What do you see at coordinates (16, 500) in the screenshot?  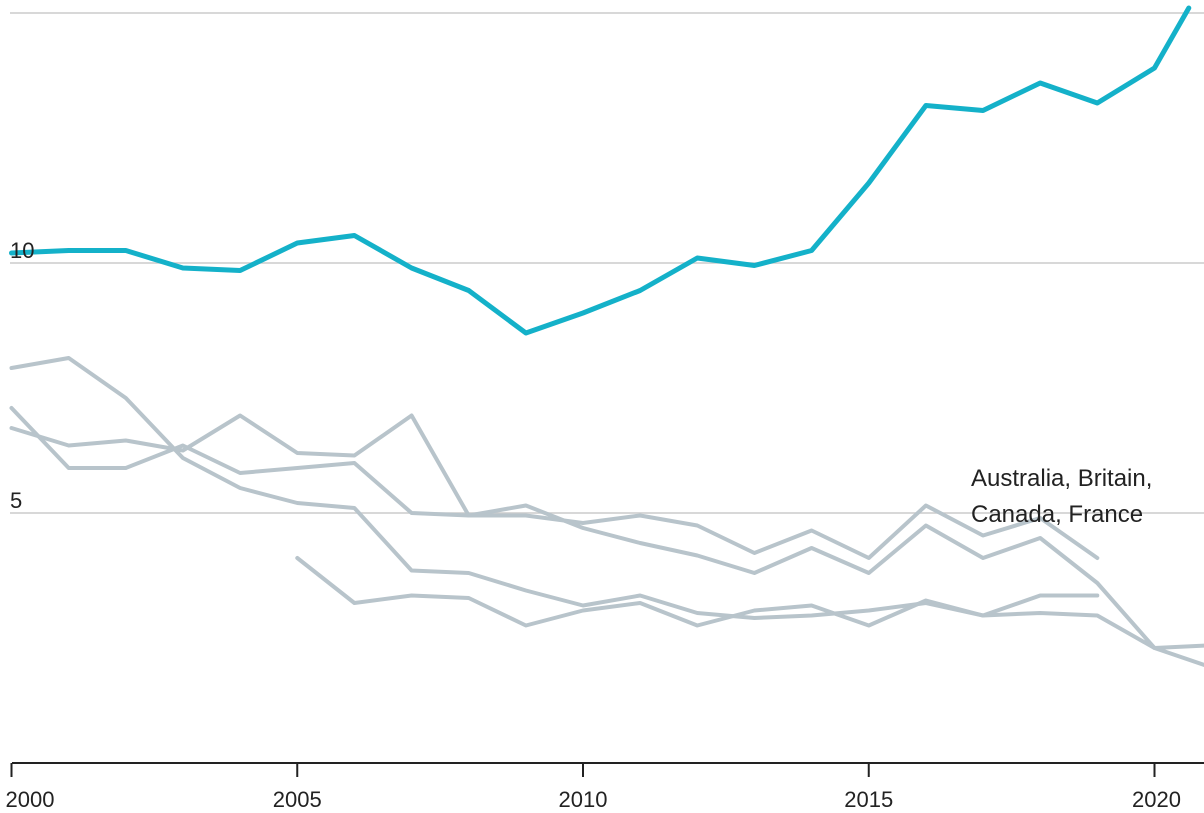 I see `y-tick-label: 5` at bounding box center [16, 500].